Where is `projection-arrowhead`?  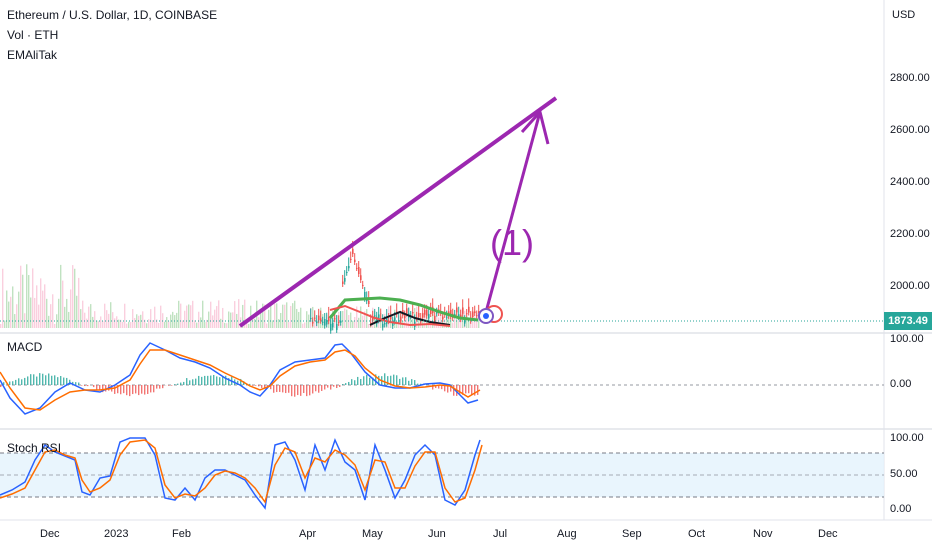 projection-arrowhead is located at coordinates (535, 126).